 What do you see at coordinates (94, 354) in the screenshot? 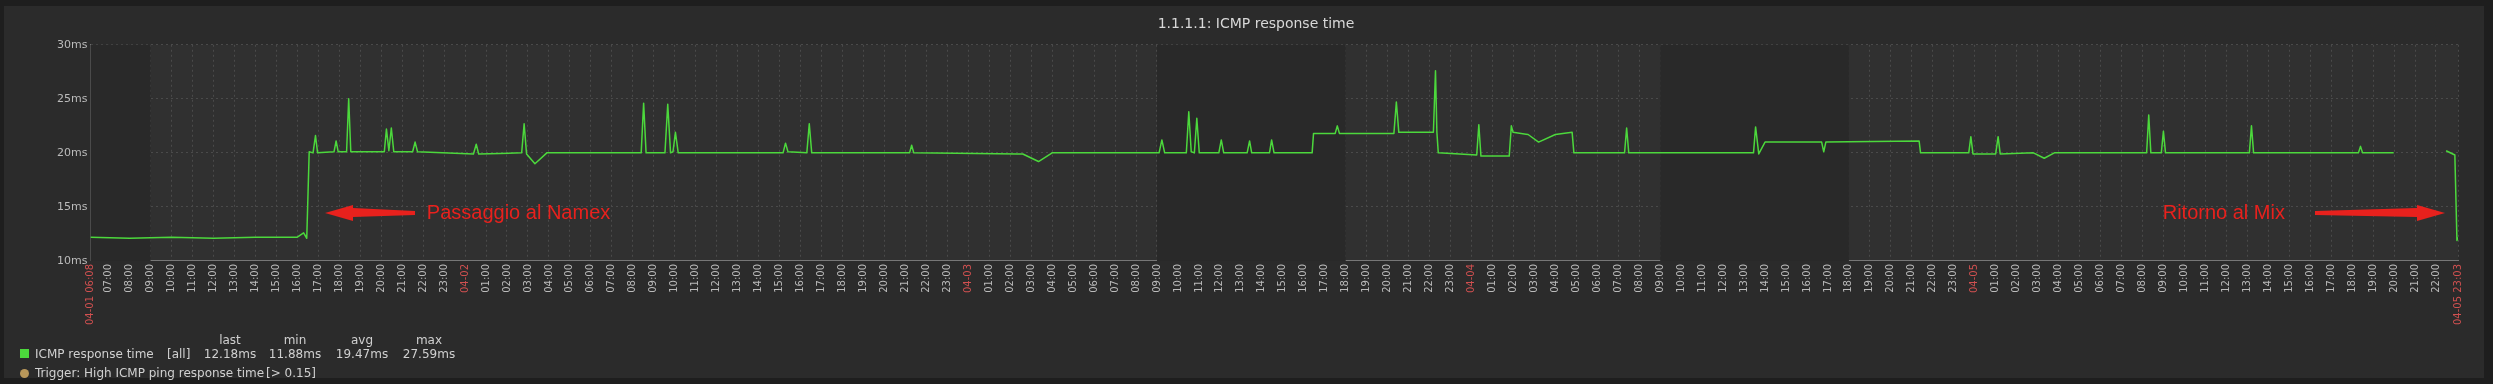
I see `legend-label: ICMP response time` at bounding box center [94, 354].